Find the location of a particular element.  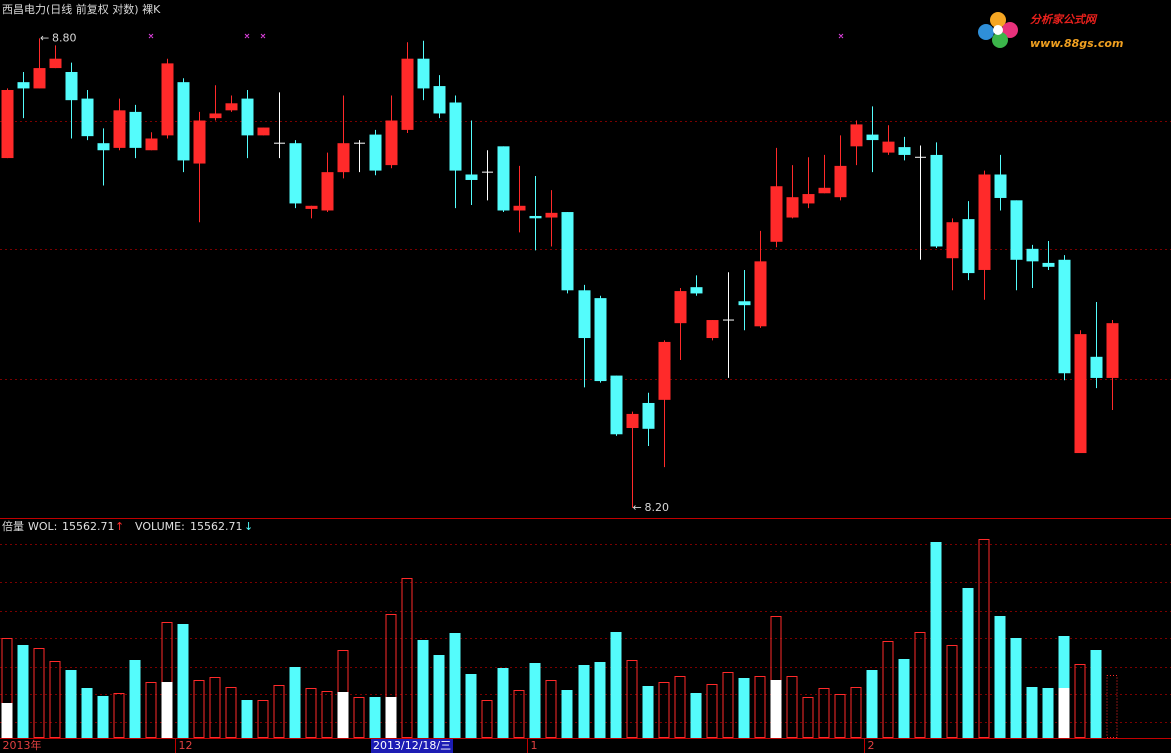

indicator-arrow: ↑ is located at coordinates (119, 526).